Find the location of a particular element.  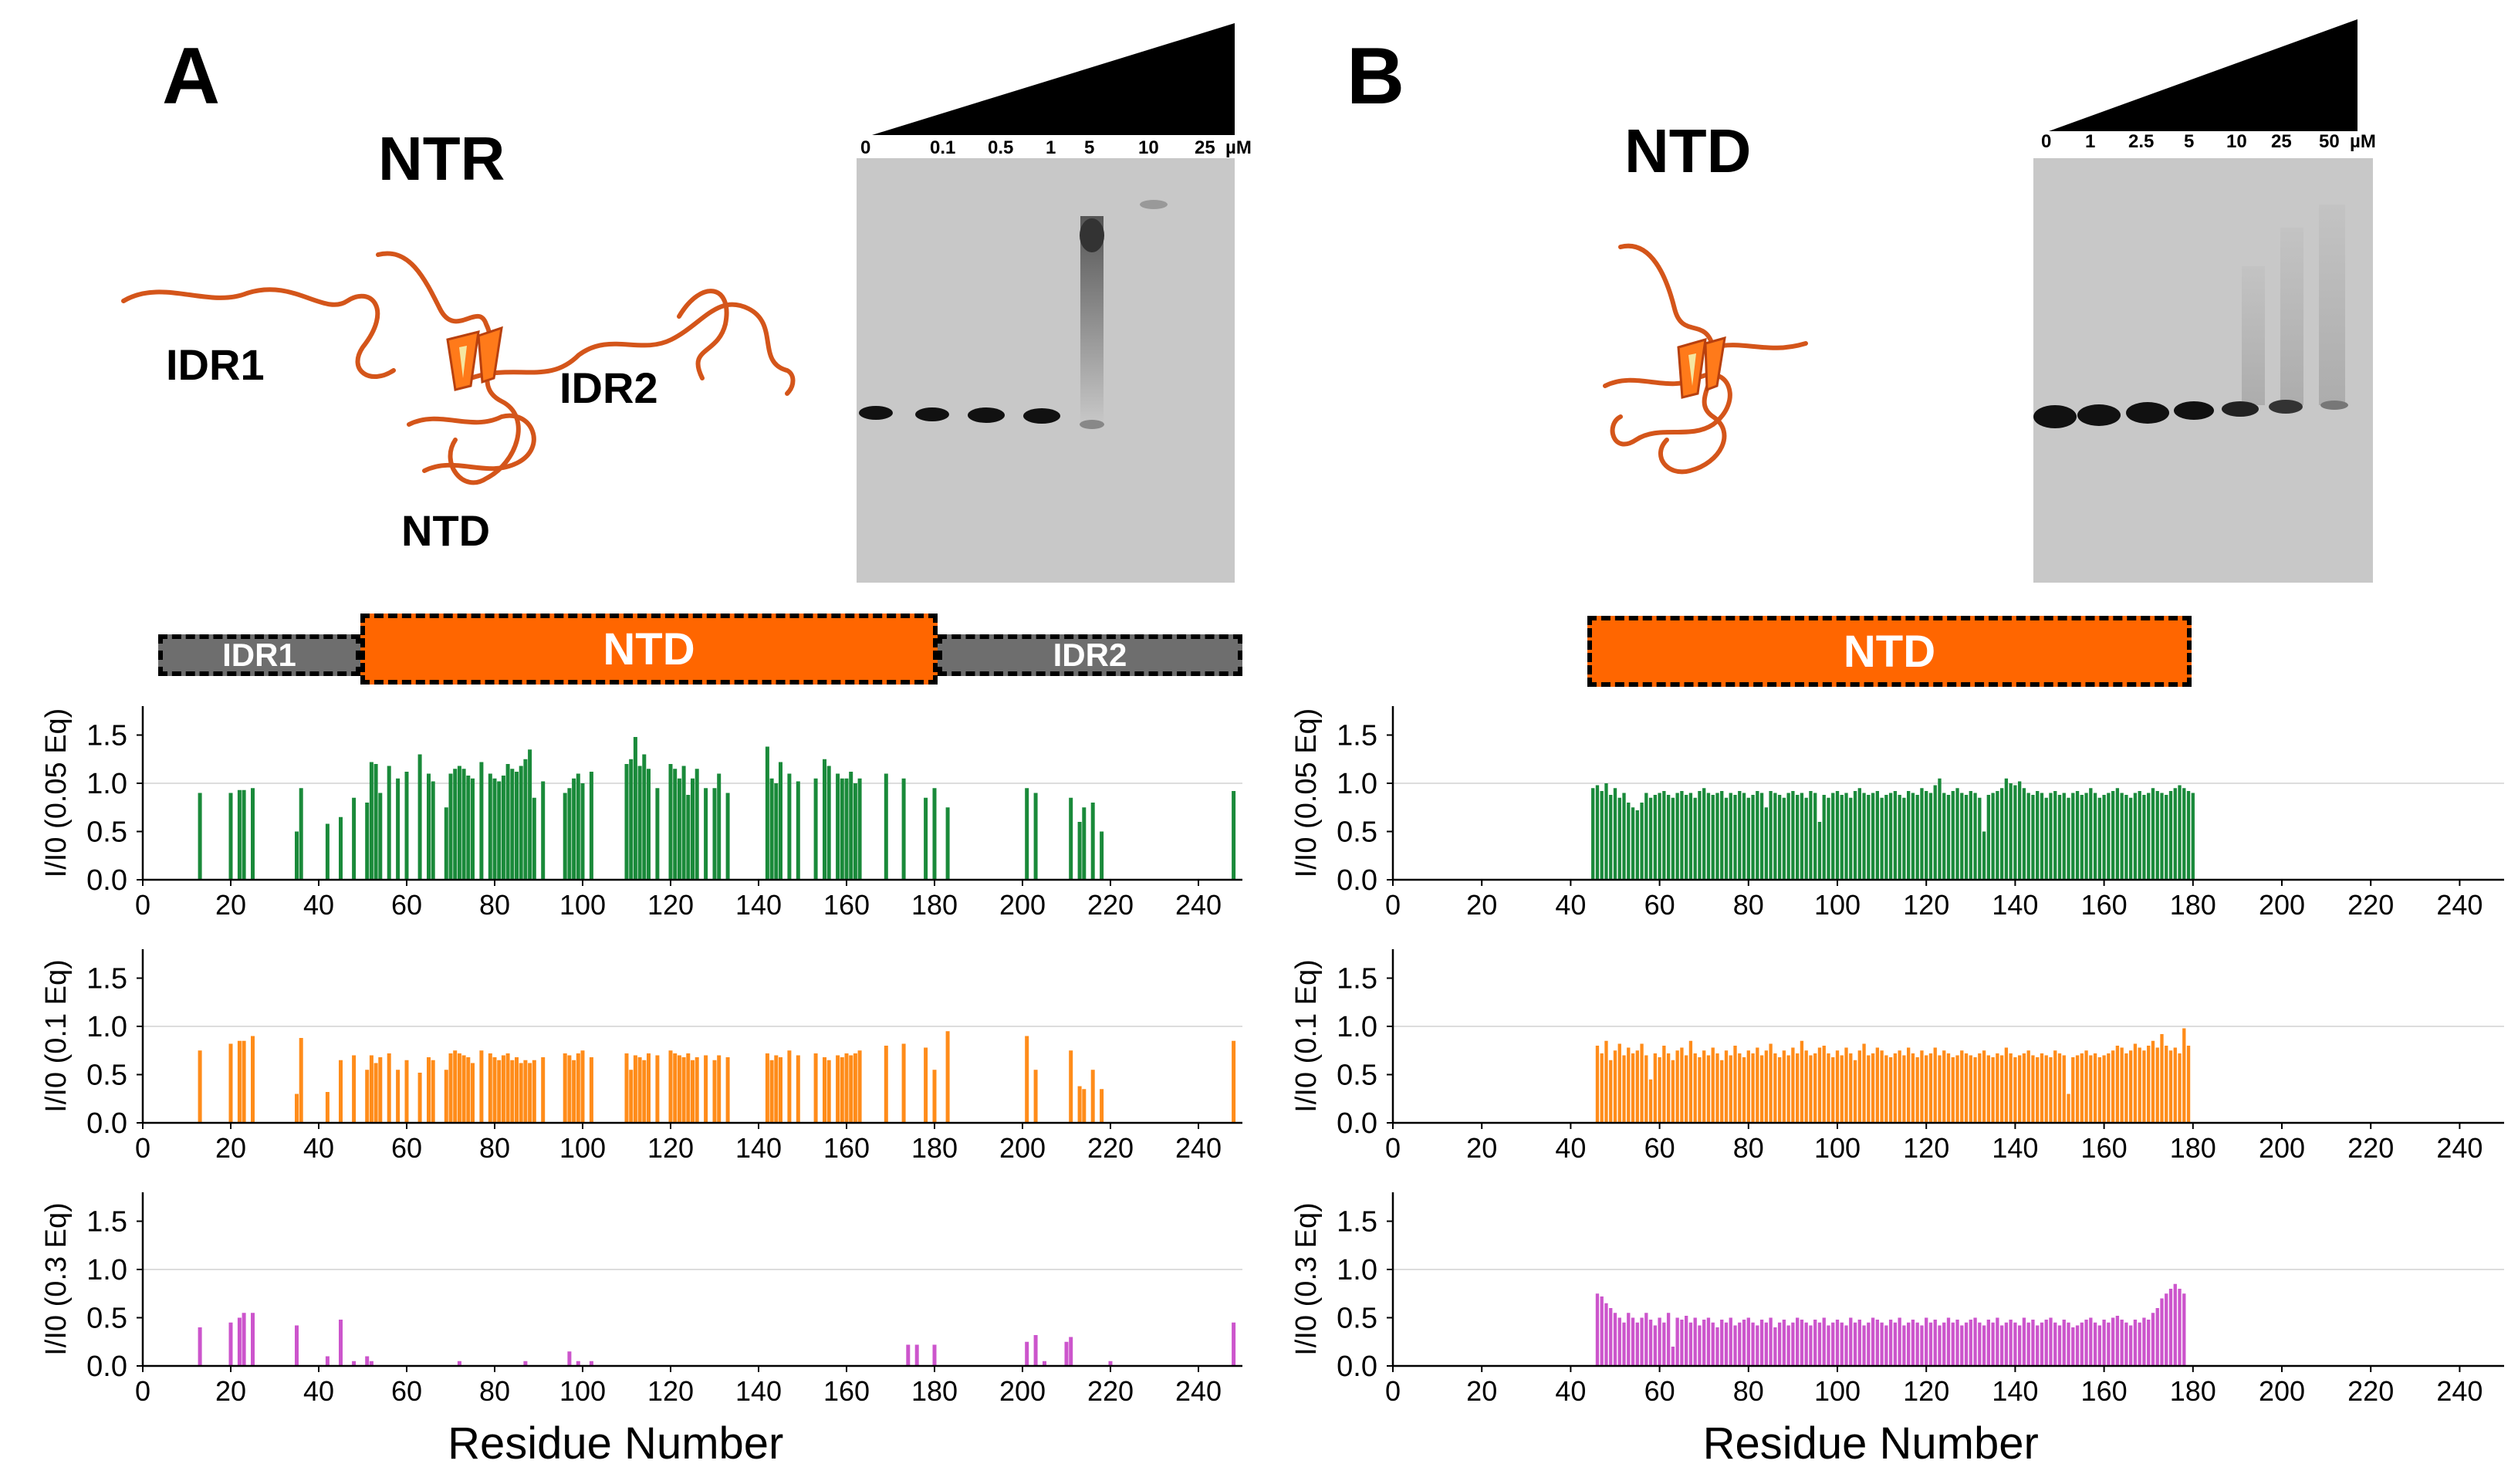

x-tick-label: 40 is located at coordinates (1570, 905).